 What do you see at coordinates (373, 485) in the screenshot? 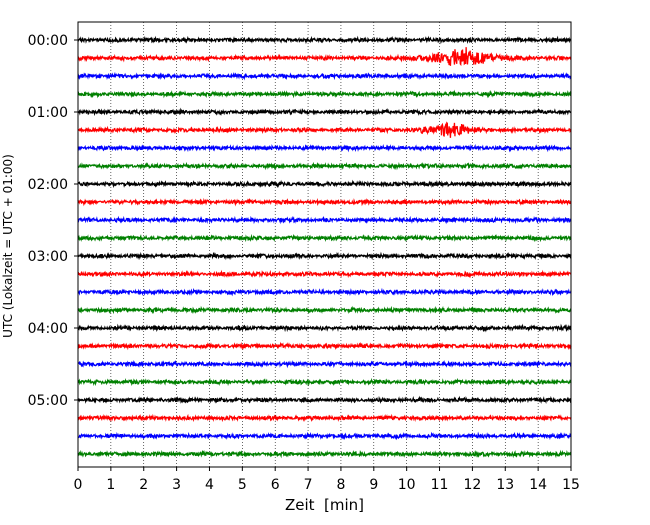
I see `x-tick-label: 9` at bounding box center [373, 485].